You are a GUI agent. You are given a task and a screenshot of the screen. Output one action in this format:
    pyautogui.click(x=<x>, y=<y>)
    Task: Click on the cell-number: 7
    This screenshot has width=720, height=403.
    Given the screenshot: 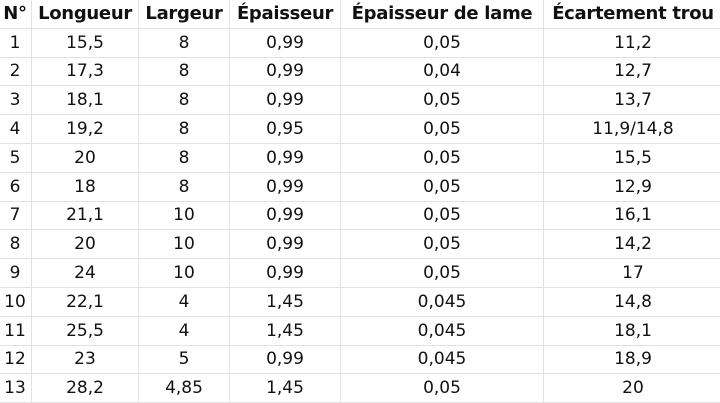 What is the action you would take?
    pyautogui.click(x=16, y=215)
    